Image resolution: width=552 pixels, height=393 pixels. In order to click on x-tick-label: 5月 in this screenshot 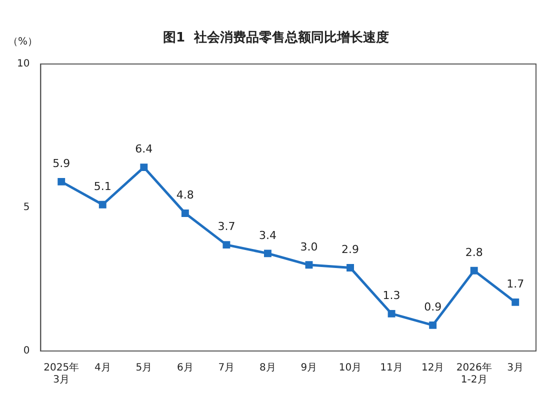, I will do `click(144, 368)`.